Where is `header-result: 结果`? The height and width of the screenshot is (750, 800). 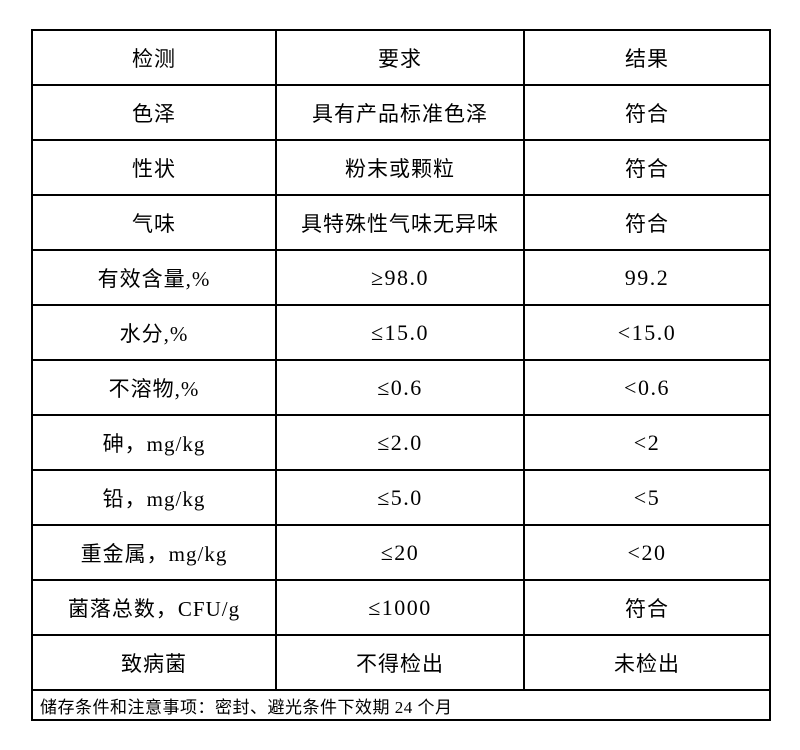 header-result: 结果 is located at coordinates (647, 57).